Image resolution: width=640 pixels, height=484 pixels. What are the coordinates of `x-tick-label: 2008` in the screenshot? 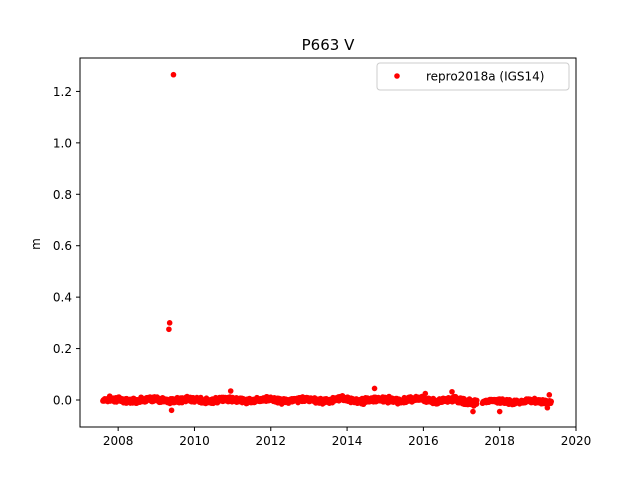 It's located at (118, 441).